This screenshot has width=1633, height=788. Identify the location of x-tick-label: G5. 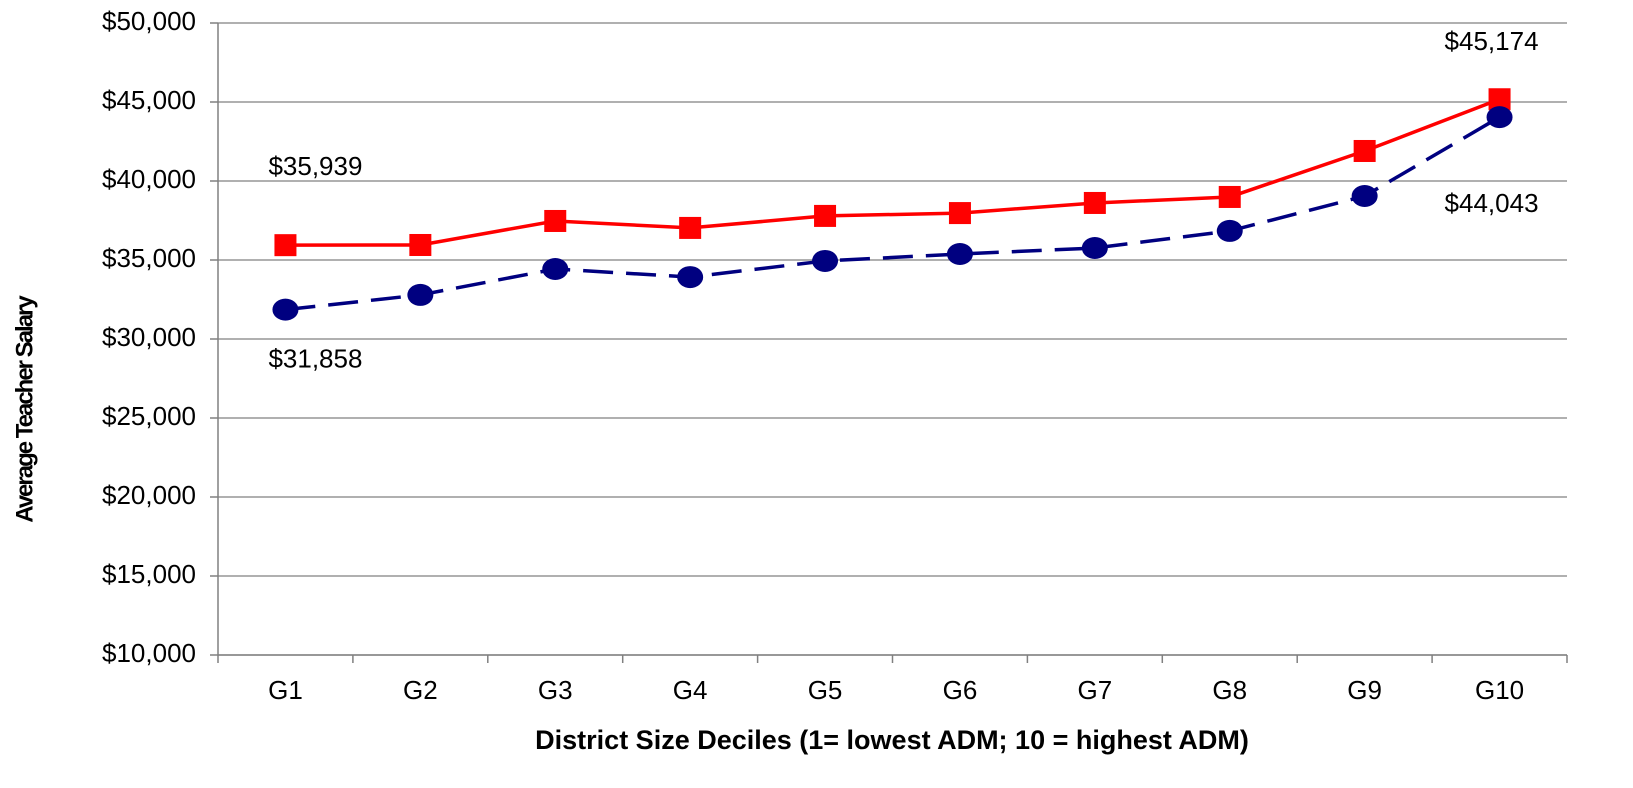
(825, 690).